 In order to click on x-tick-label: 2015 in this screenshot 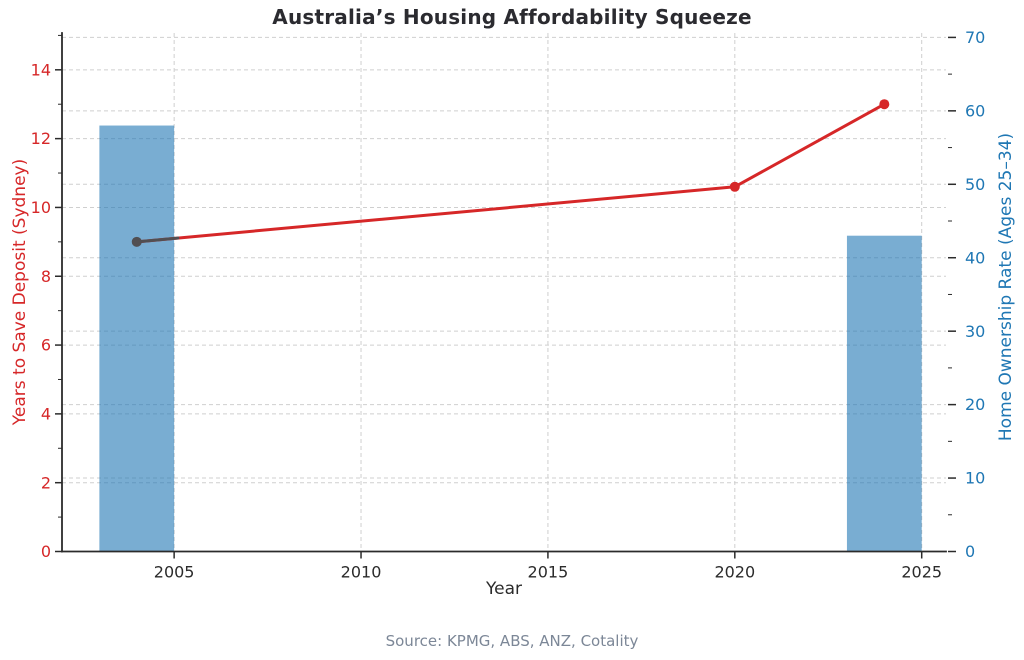, I will do `click(548, 572)`.